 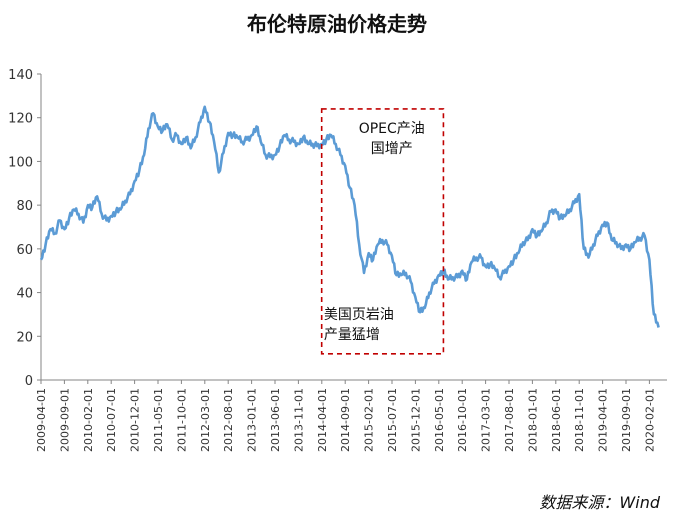 I want to click on annotation-text: OPEC产油, so click(x=392, y=129).